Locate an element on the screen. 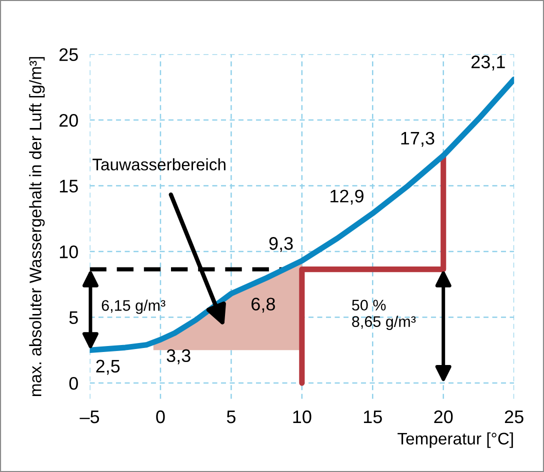  data-label: 12,9 is located at coordinates (347, 197).